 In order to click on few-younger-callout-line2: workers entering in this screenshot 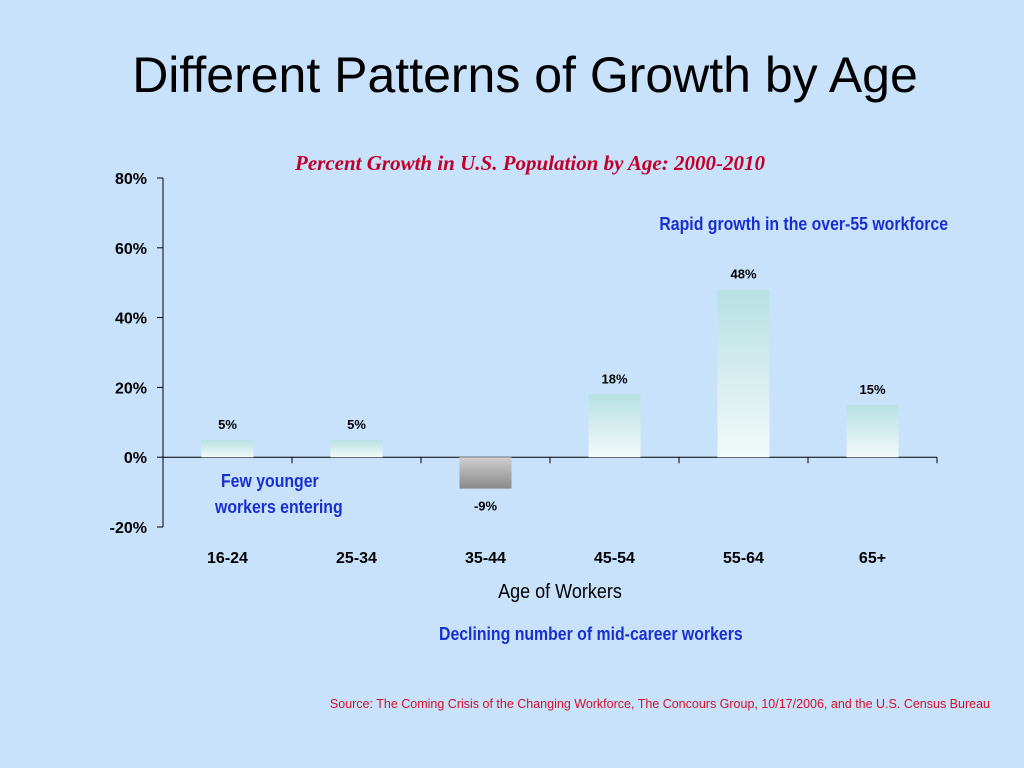, I will do `click(279, 507)`.